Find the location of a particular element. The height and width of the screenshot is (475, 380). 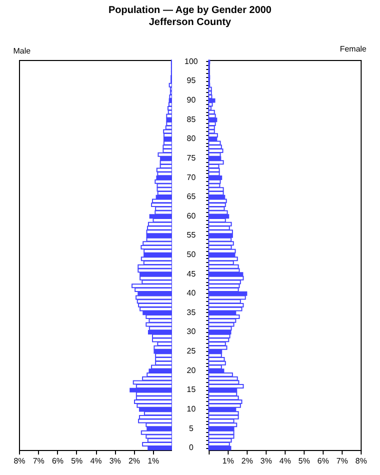

y-tick-label: 70 is located at coordinates (191, 177).